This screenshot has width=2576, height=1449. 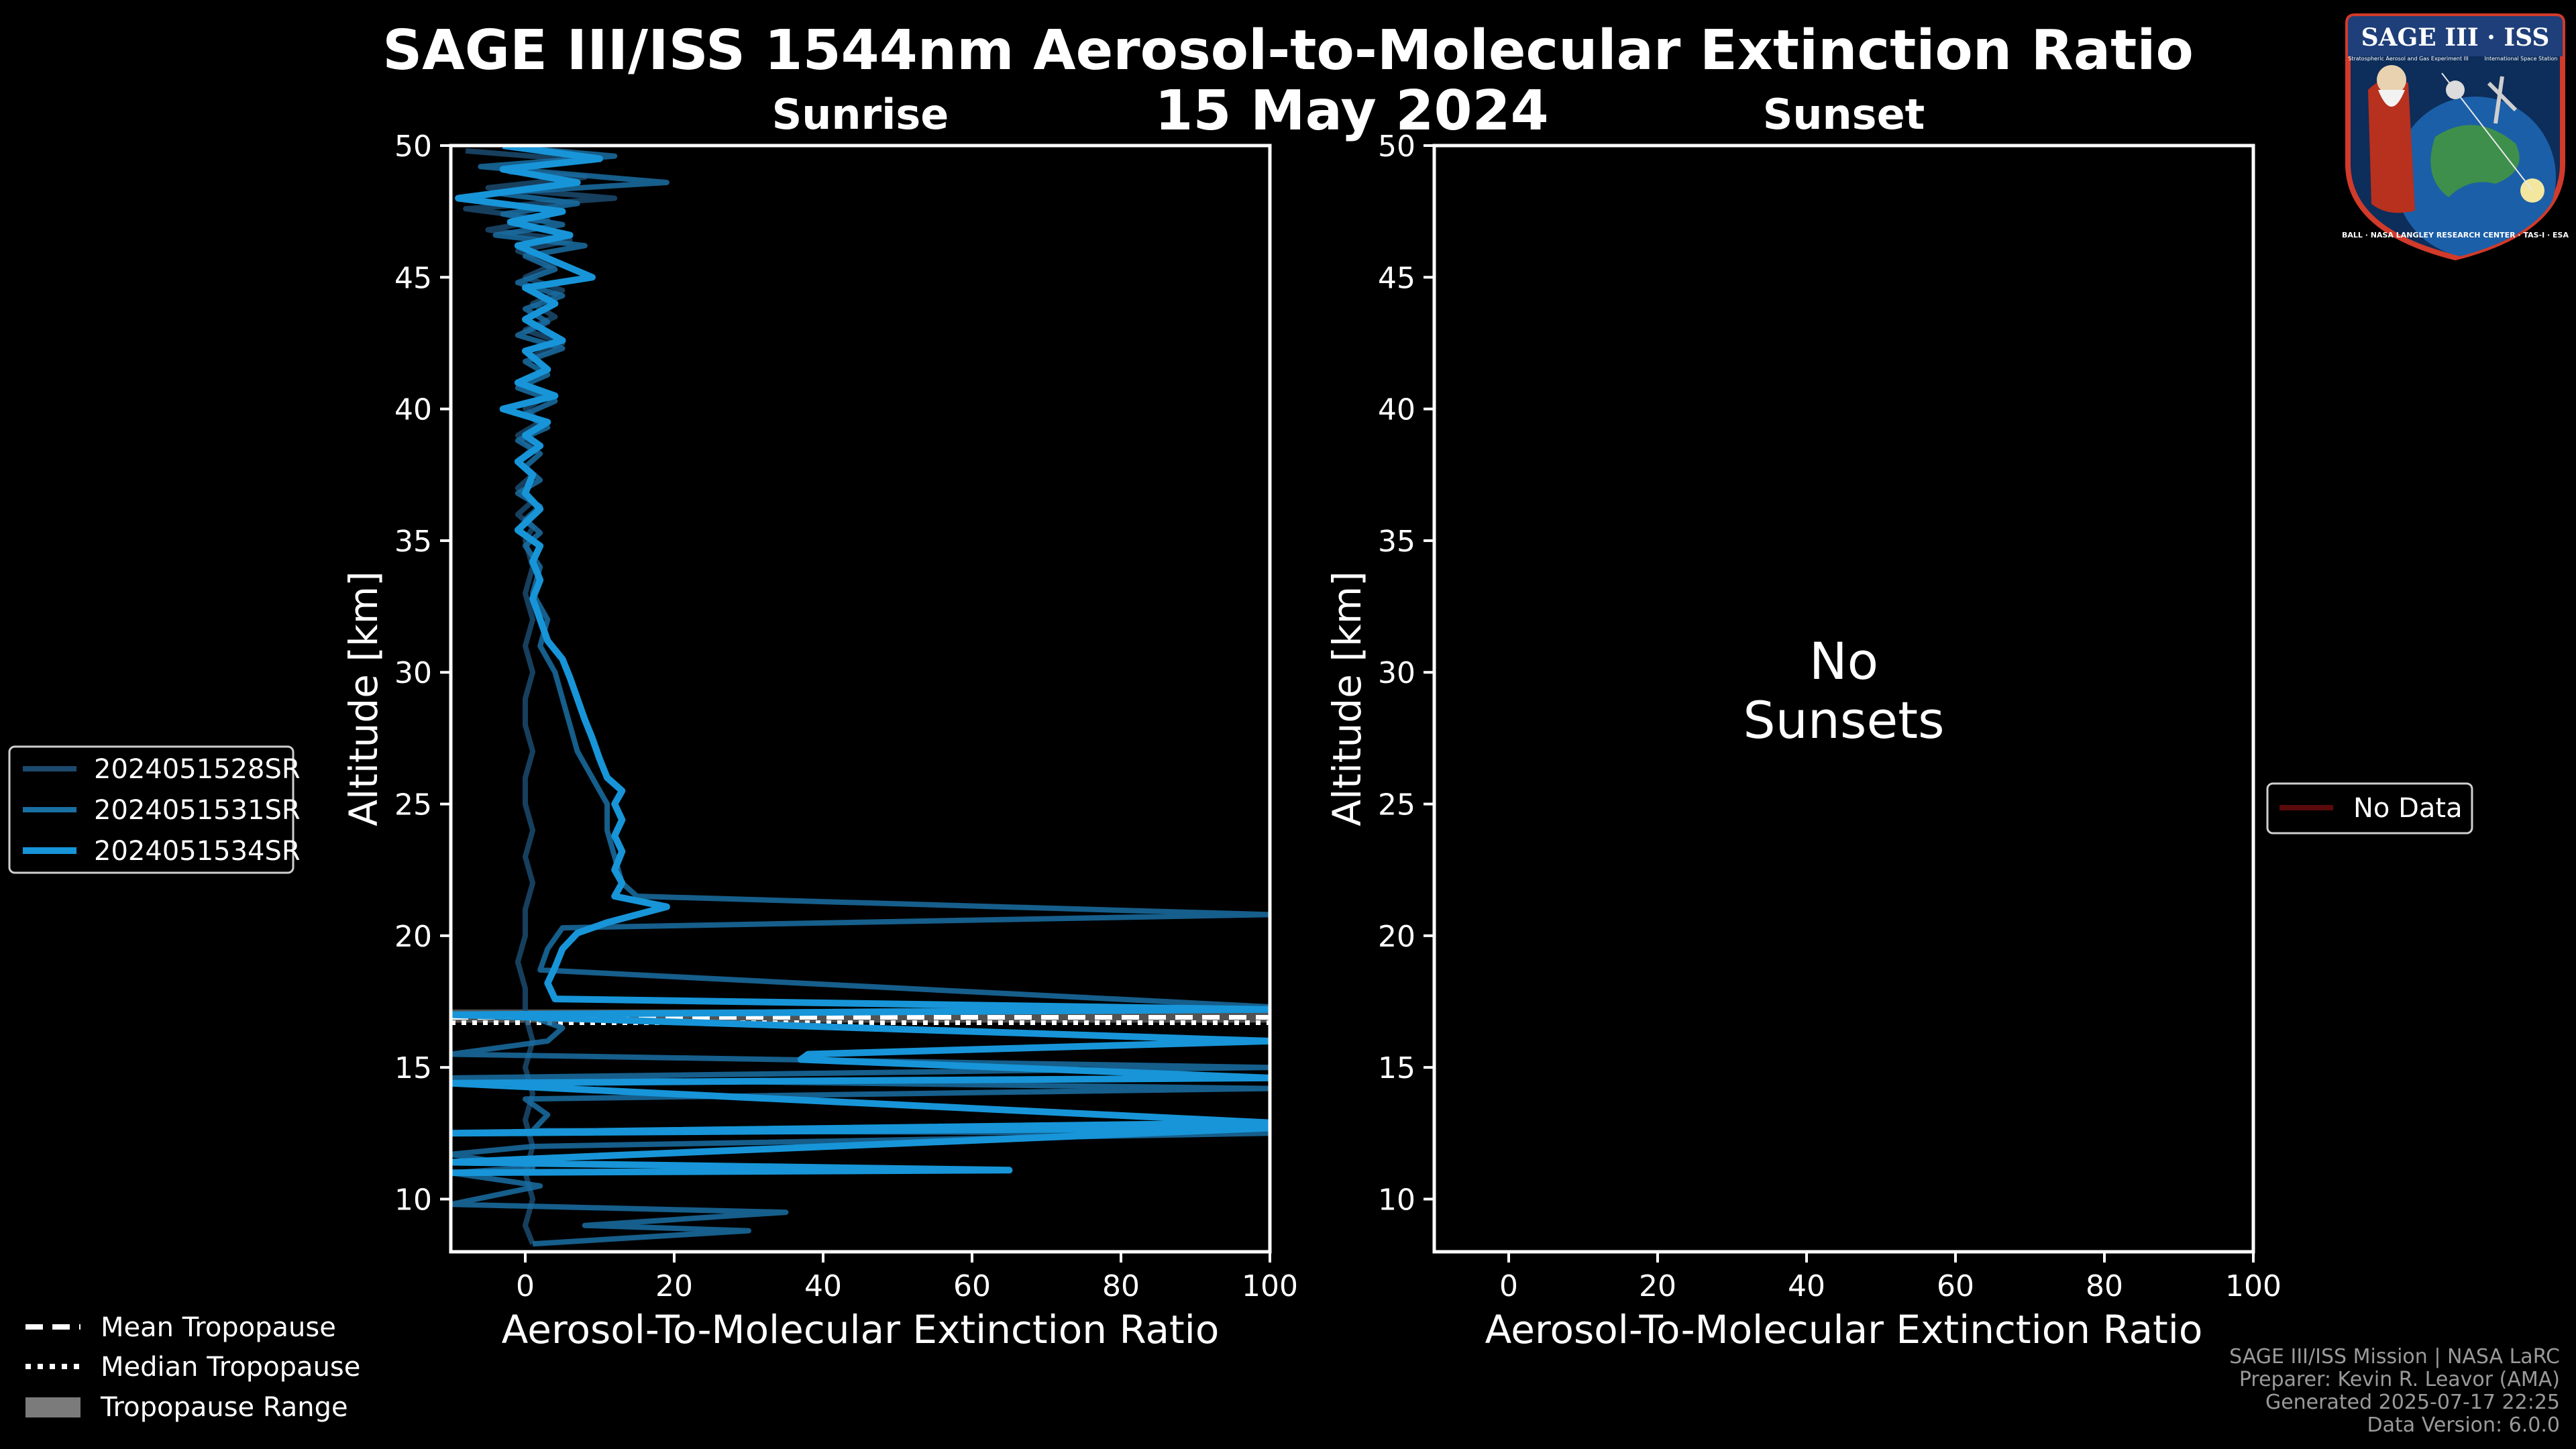 I want to click on no-sunsets-annotation: Sunsets, so click(x=1843, y=720).